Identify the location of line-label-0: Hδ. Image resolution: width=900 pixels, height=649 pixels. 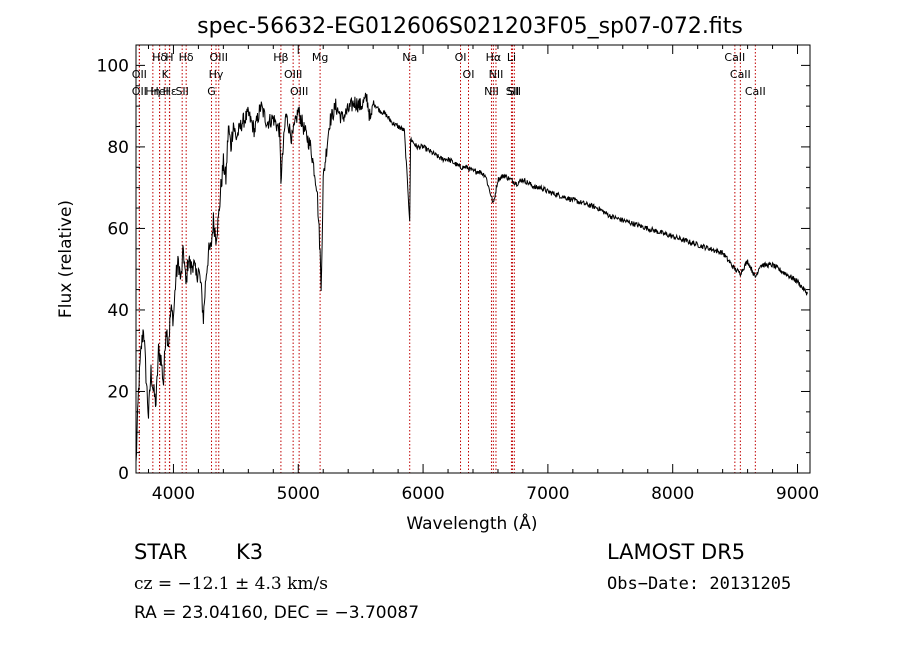
(159, 57).